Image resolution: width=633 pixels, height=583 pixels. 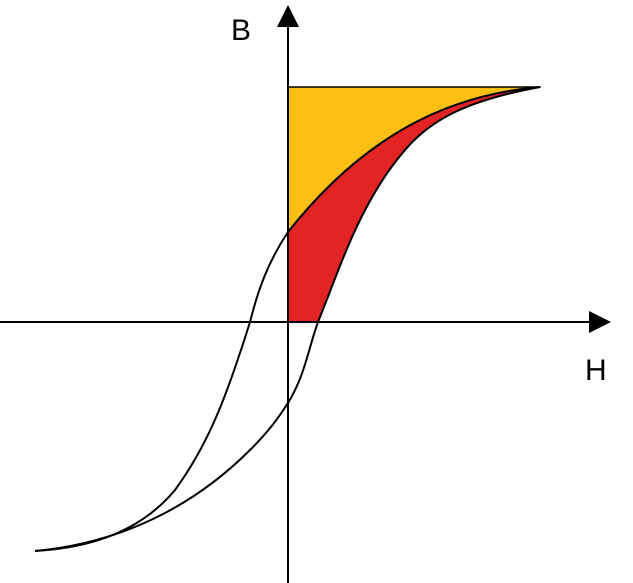 I want to click on h-axis-label: H, so click(x=596, y=370).